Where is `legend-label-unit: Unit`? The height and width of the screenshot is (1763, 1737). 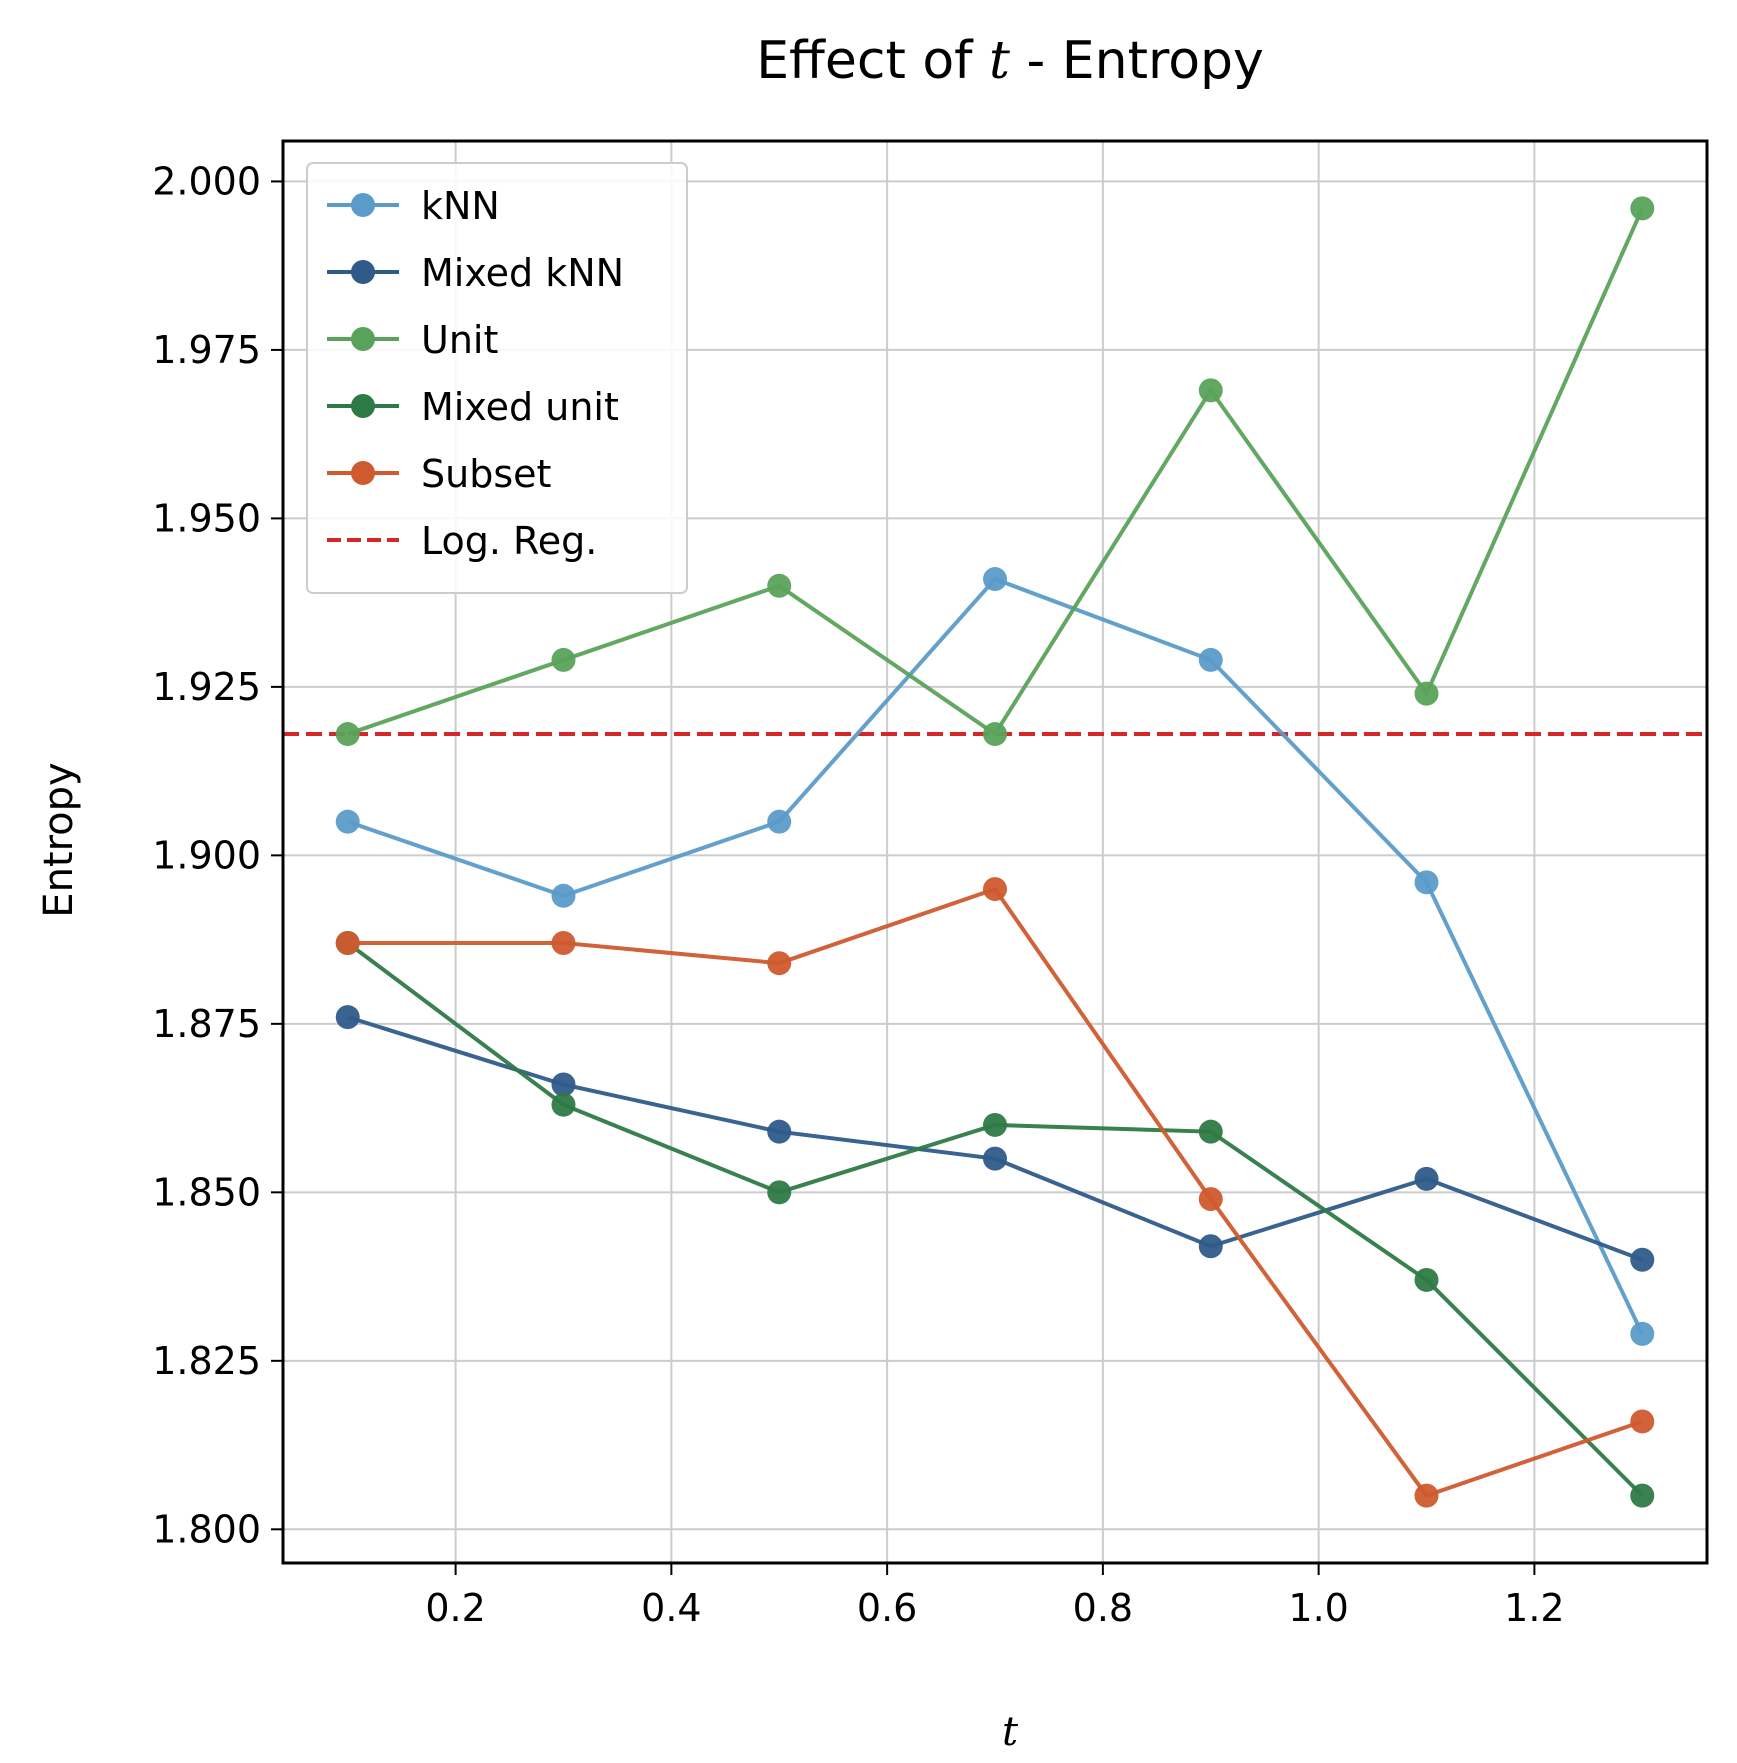
legend-label-unit: Unit is located at coordinates (459, 340).